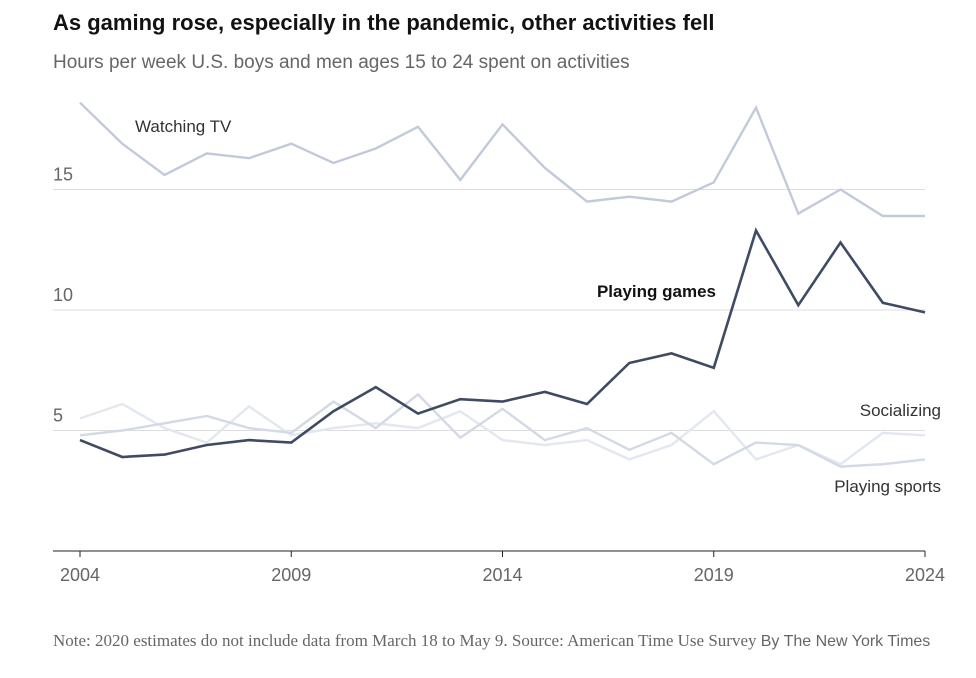 The height and width of the screenshot is (678, 976). I want to click on series-line-watching-tv, so click(502, 159).